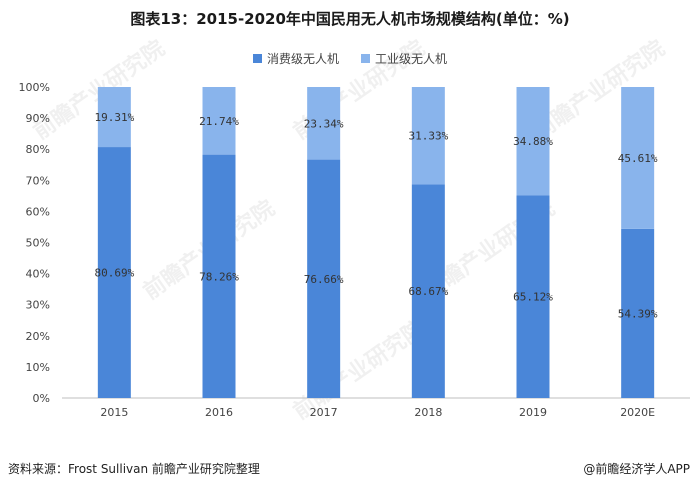  I want to click on data-label-industrial: 19.31%, so click(114, 117).